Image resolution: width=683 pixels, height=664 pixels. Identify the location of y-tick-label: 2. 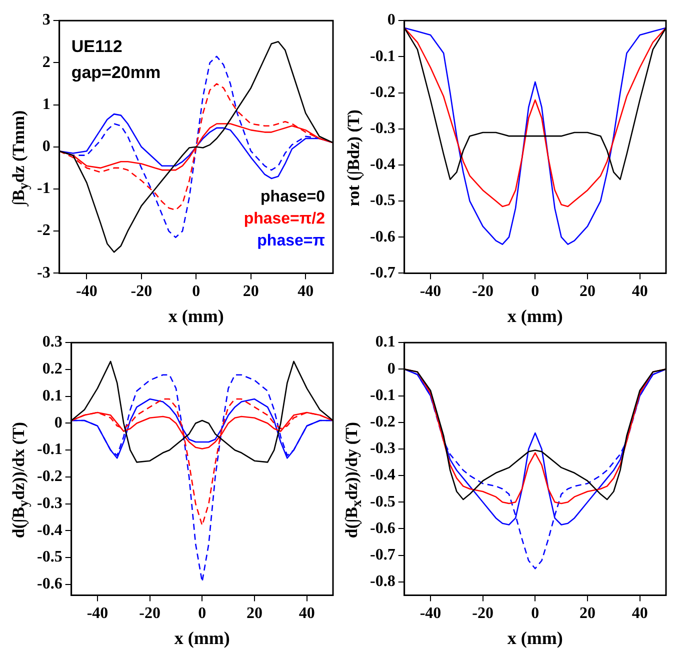
(46, 62).